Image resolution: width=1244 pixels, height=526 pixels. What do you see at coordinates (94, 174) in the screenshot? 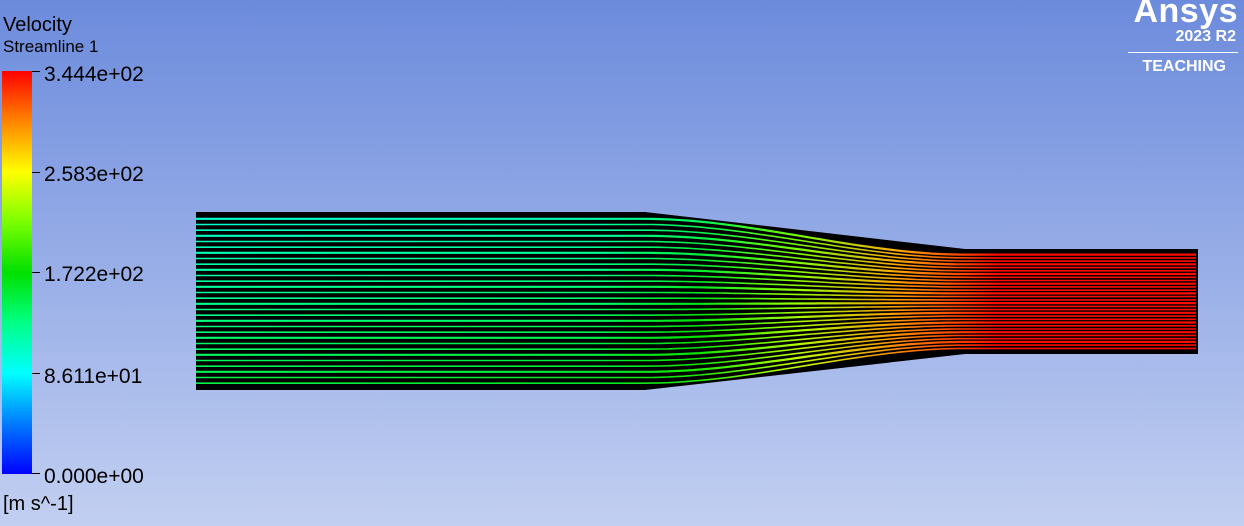
I see `colorbar-label-3: 2.583e+02` at bounding box center [94, 174].